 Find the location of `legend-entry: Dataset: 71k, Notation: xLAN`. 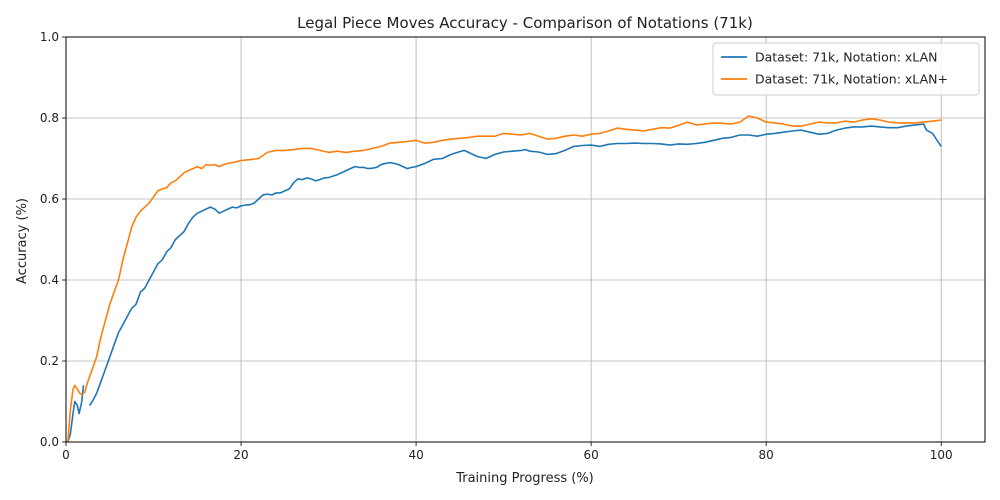

legend-entry: Dataset: 71k, Notation: xLAN is located at coordinates (846, 57).